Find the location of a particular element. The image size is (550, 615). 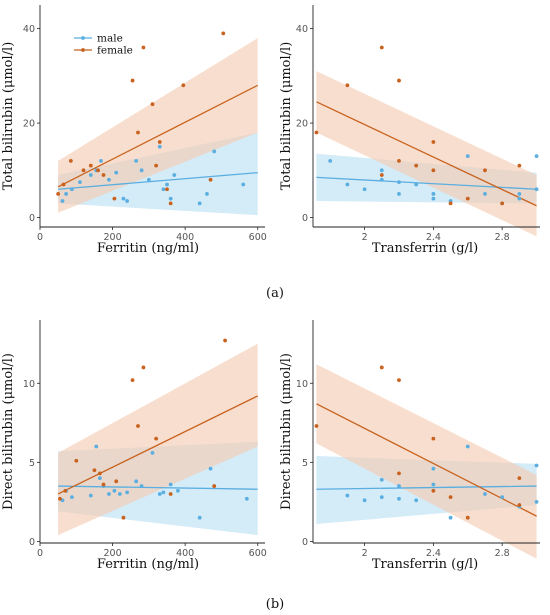

x-tick-label: 2 is located at coordinates (365, 237).